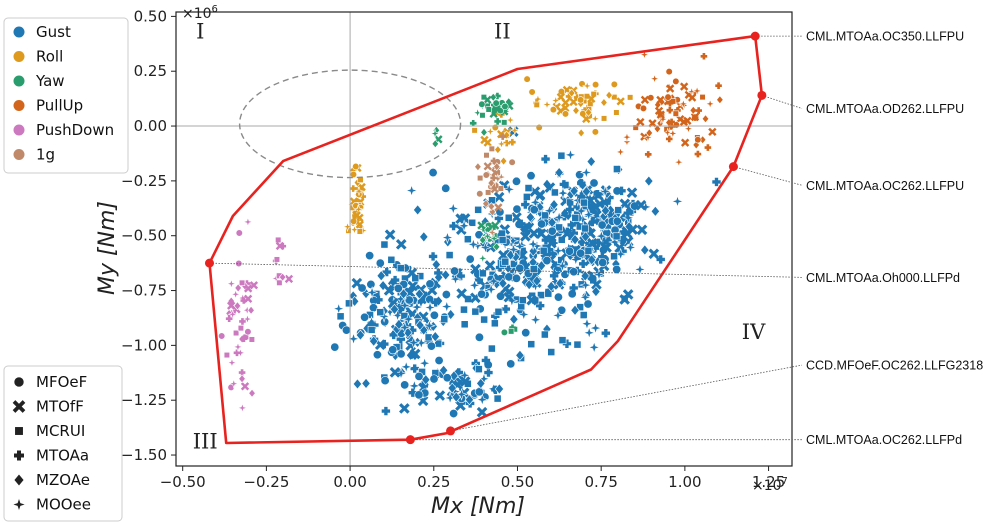  What do you see at coordinates (183, 482) in the screenshot?
I see `x-tick-label: −0.50` at bounding box center [183, 482].